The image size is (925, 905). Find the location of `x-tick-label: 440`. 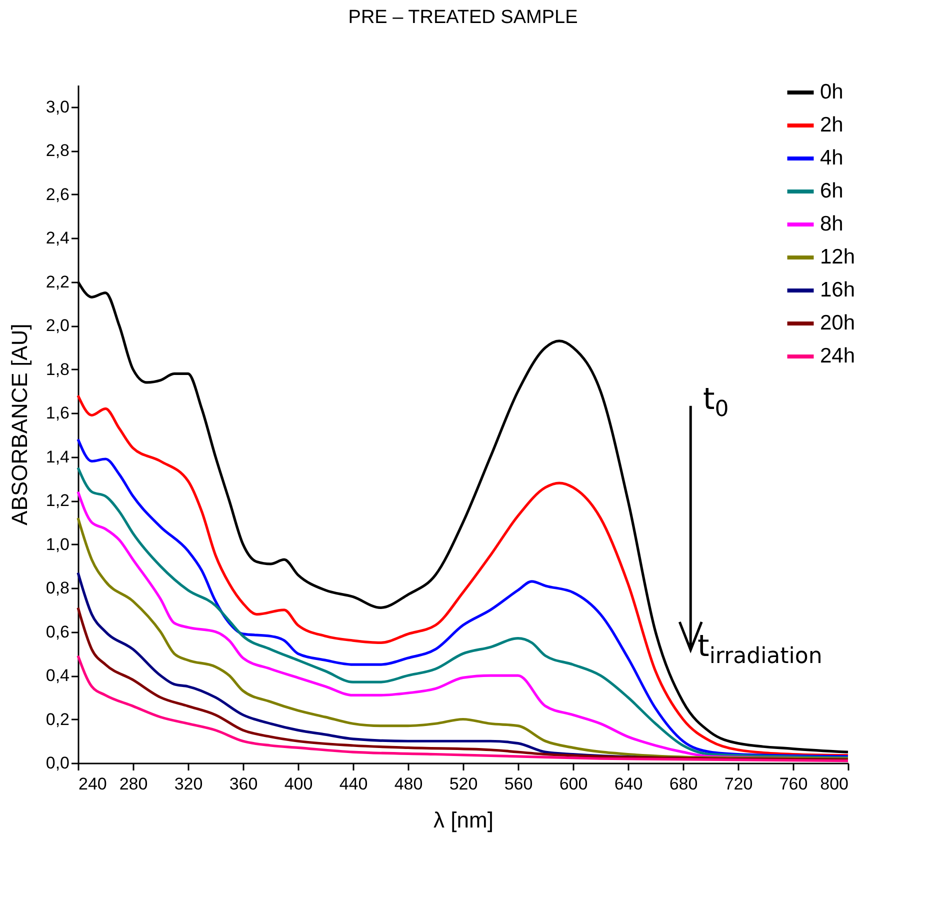

x-tick-label: 440 is located at coordinates (353, 784).